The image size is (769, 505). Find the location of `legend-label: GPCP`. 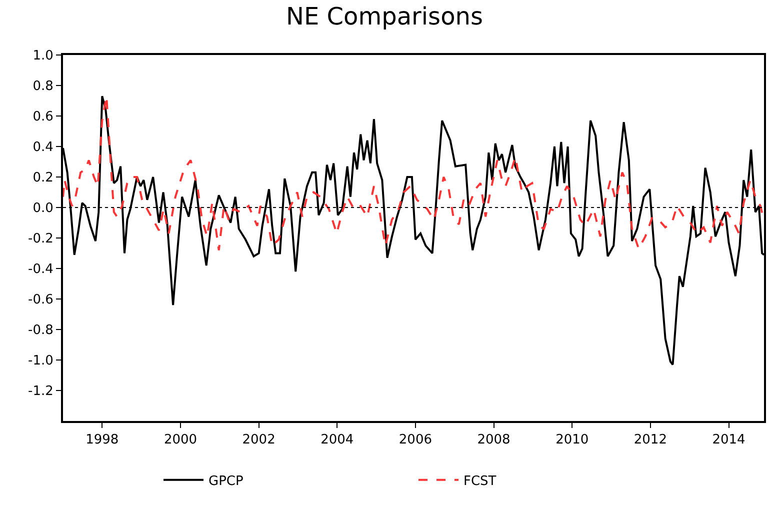

legend-label: GPCP is located at coordinates (226, 481).